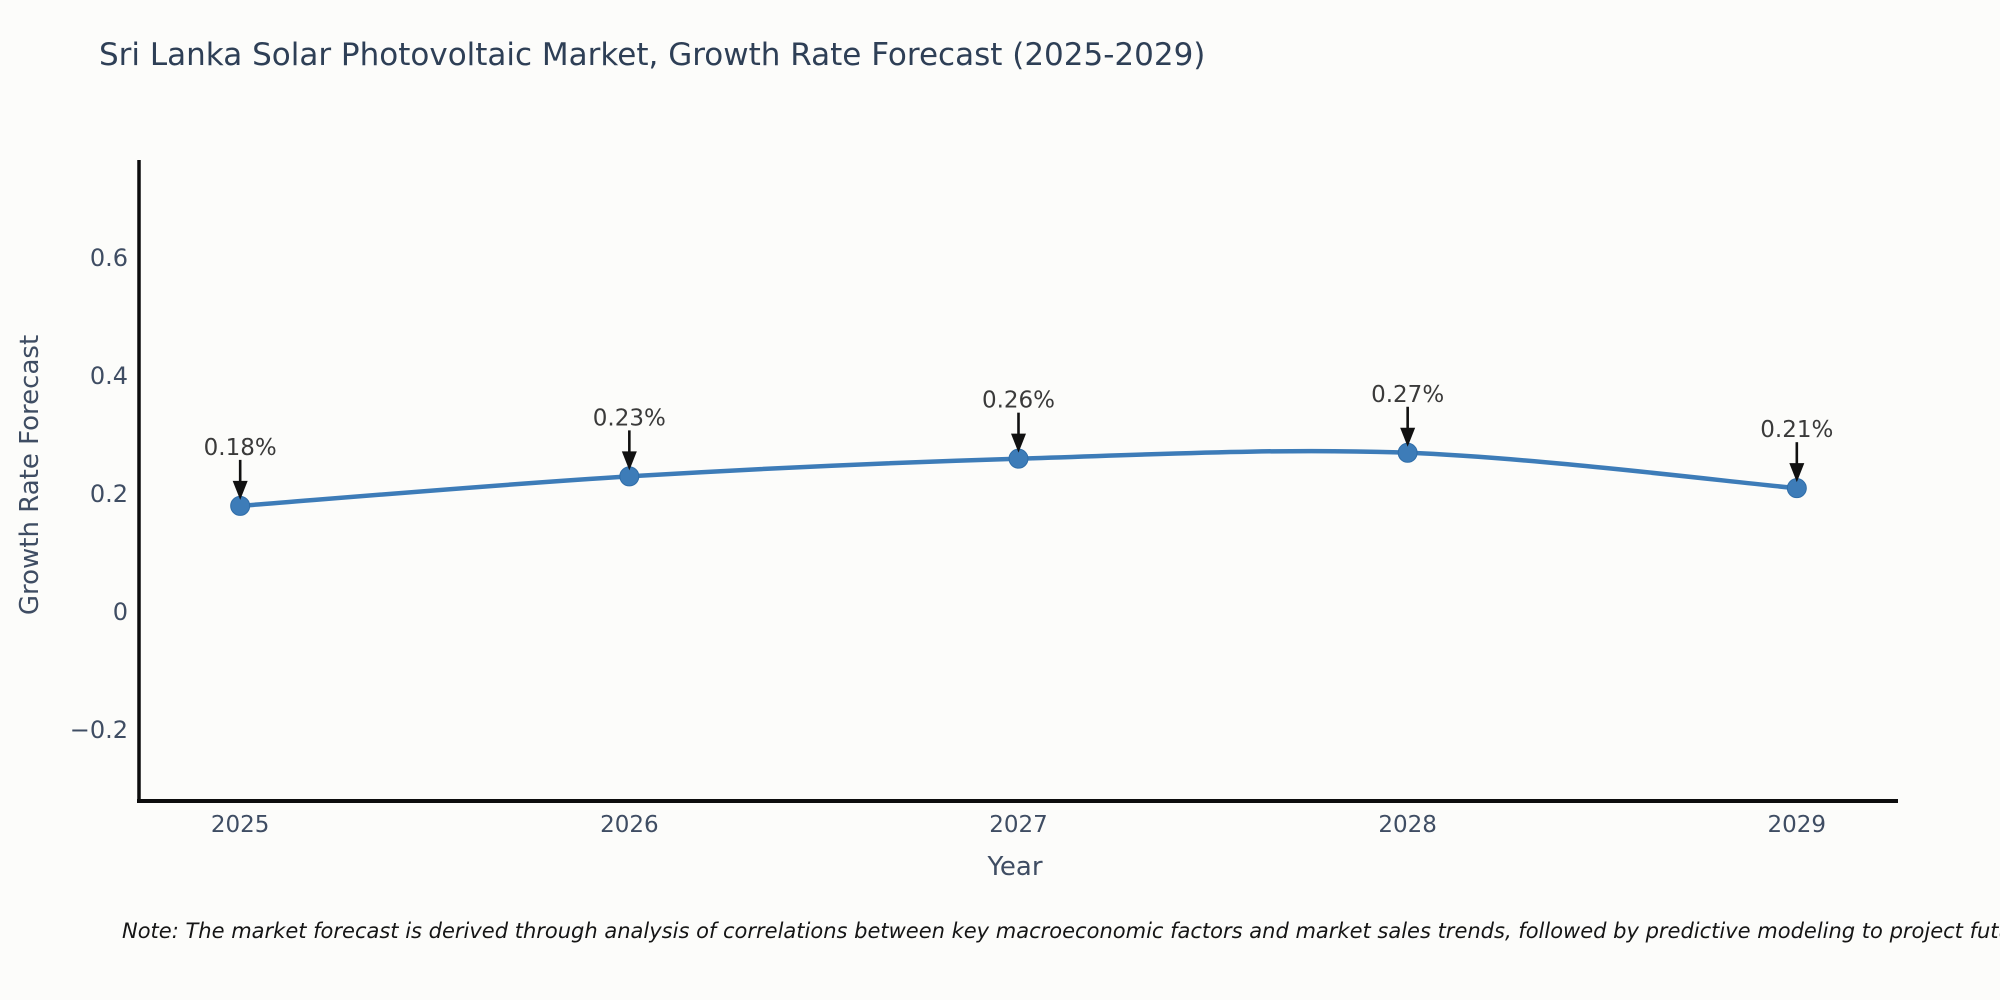 Image resolution: width=2000 pixels, height=1000 pixels. What do you see at coordinates (30, 475) in the screenshot?
I see `y-axis-label: Growth Rate Forecast` at bounding box center [30, 475].